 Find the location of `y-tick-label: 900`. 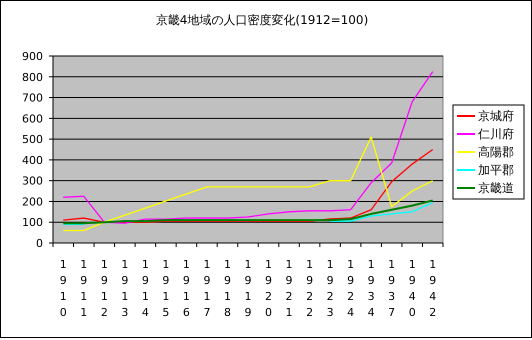

y-tick-label: 900 is located at coordinates (32, 56).